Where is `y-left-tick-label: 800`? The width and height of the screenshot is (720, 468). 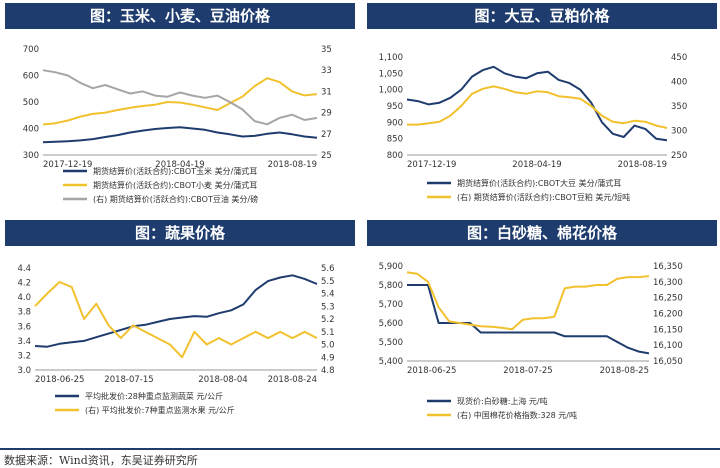 y-left-tick-label: 800 is located at coordinates (395, 156).